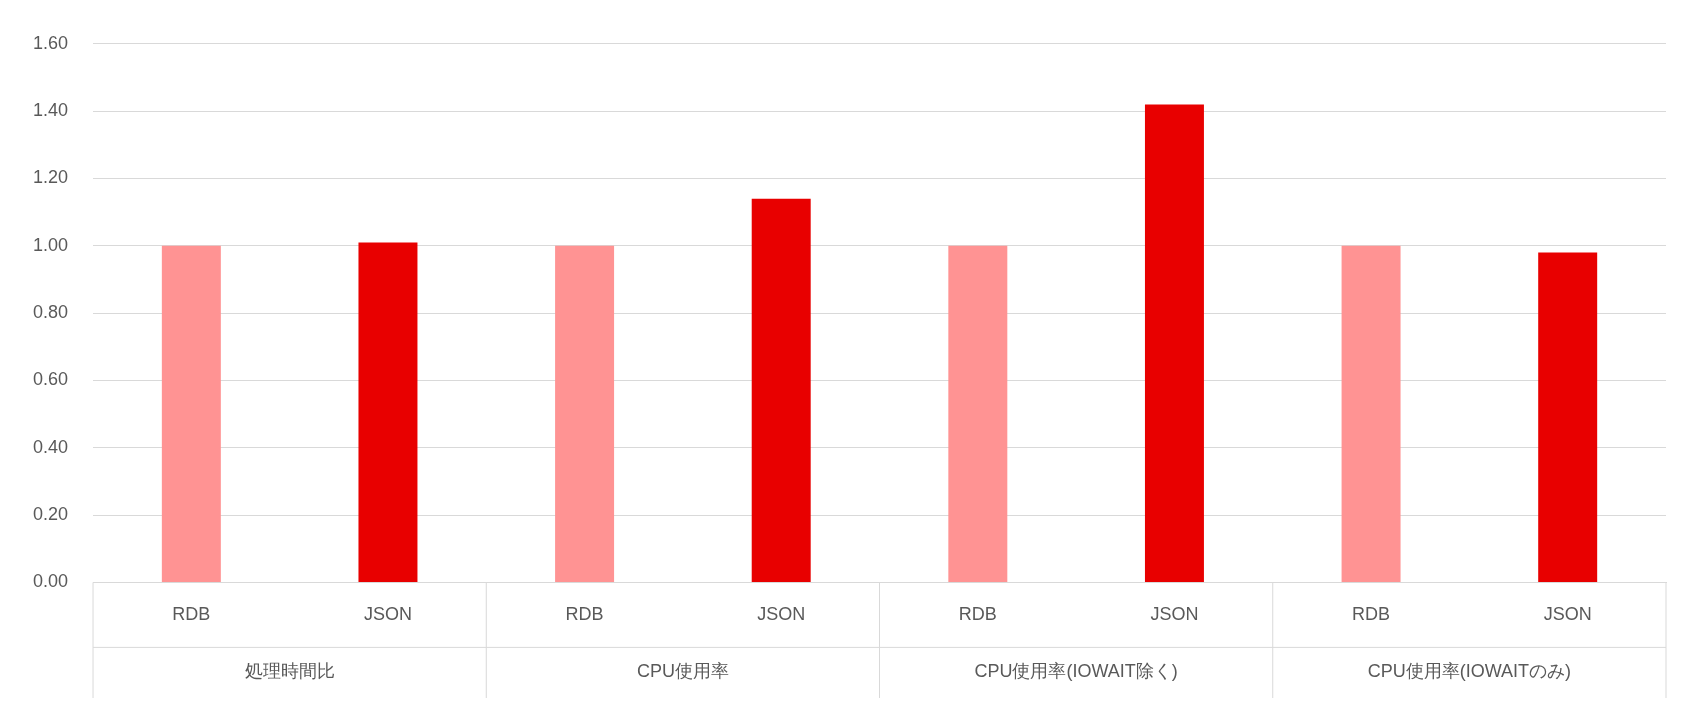 The width and height of the screenshot is (1684, 707). What do you see at coordinates (50, 379) in the screenshot?
I see `y-tick-label: 0.60` at bounding box center [50, 379].